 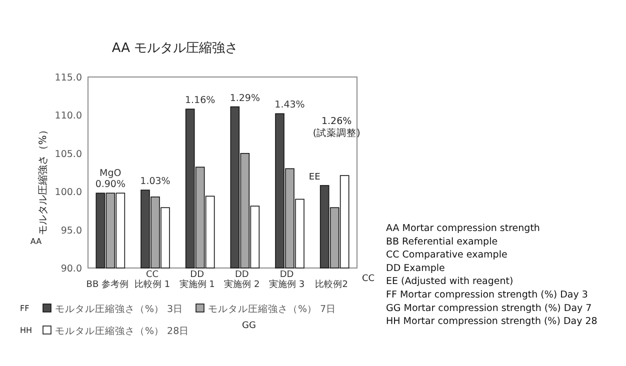 What do you see at coordinates (242, 280) in the screenshot?
I see `x-tick-label: DD 実施例 2` at bounding box center [242, 280].